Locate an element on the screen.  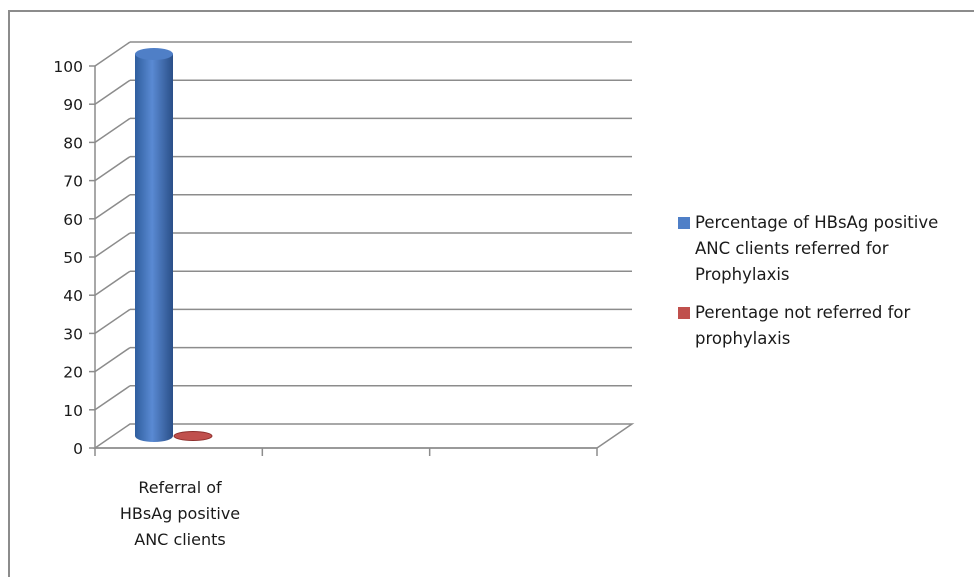
y-tick-label: 100 is located at coordinates (68, 67).